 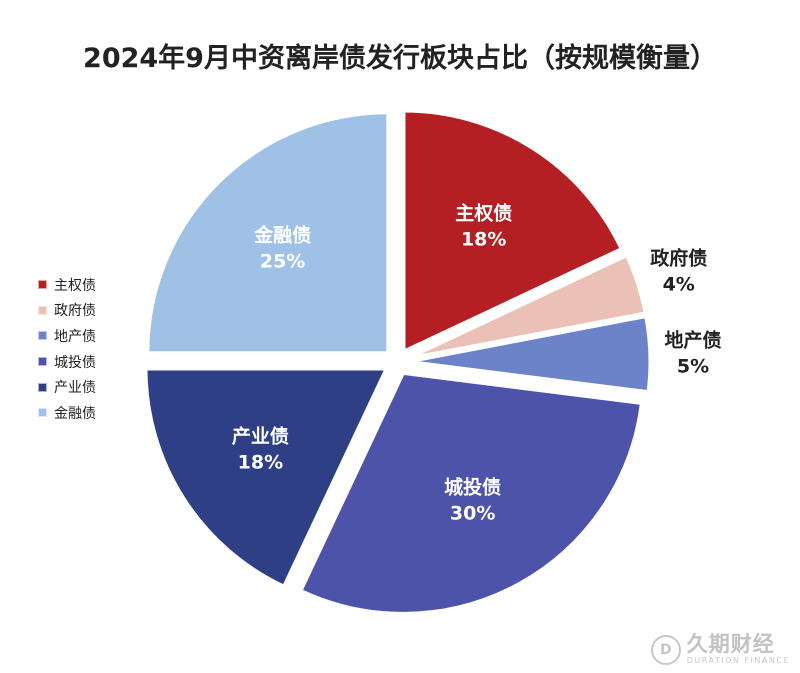 What do you see at coordinates (530, 354) in the screenshot?
I see `slice-property` at bounding box center [530, 354].